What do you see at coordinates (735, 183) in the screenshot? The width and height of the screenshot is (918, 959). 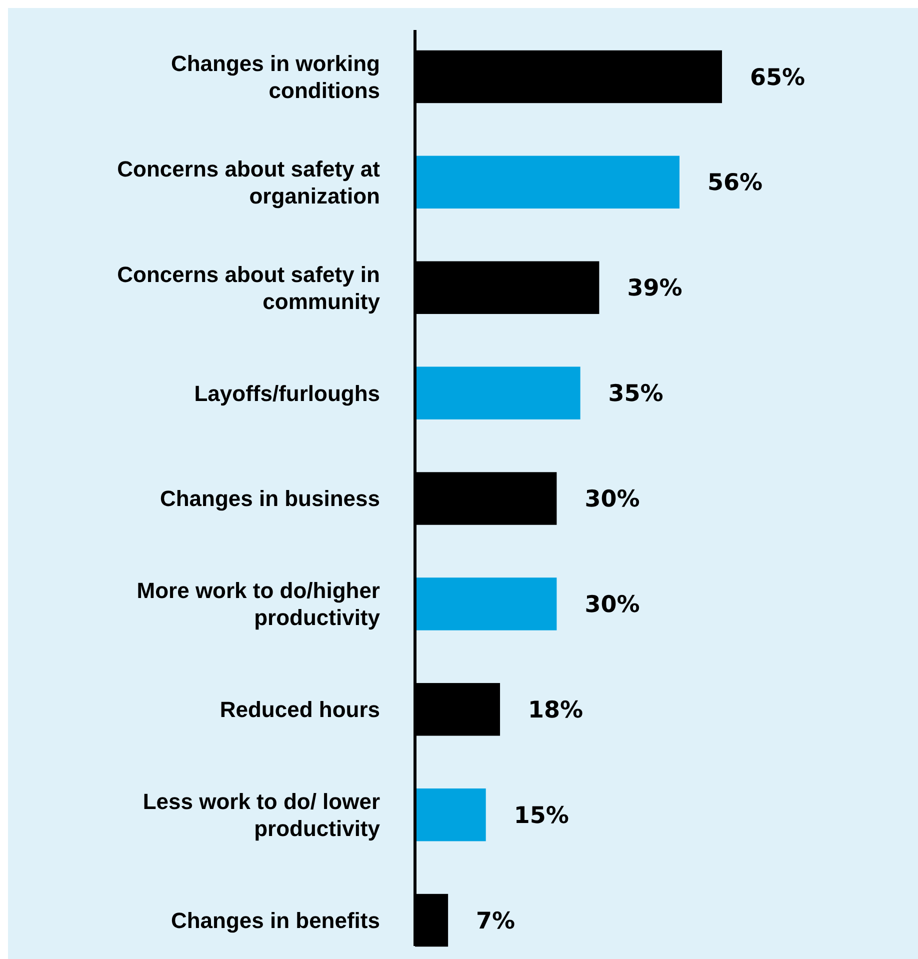 I see `data-label: 56%` at bounding box center [735, 183].